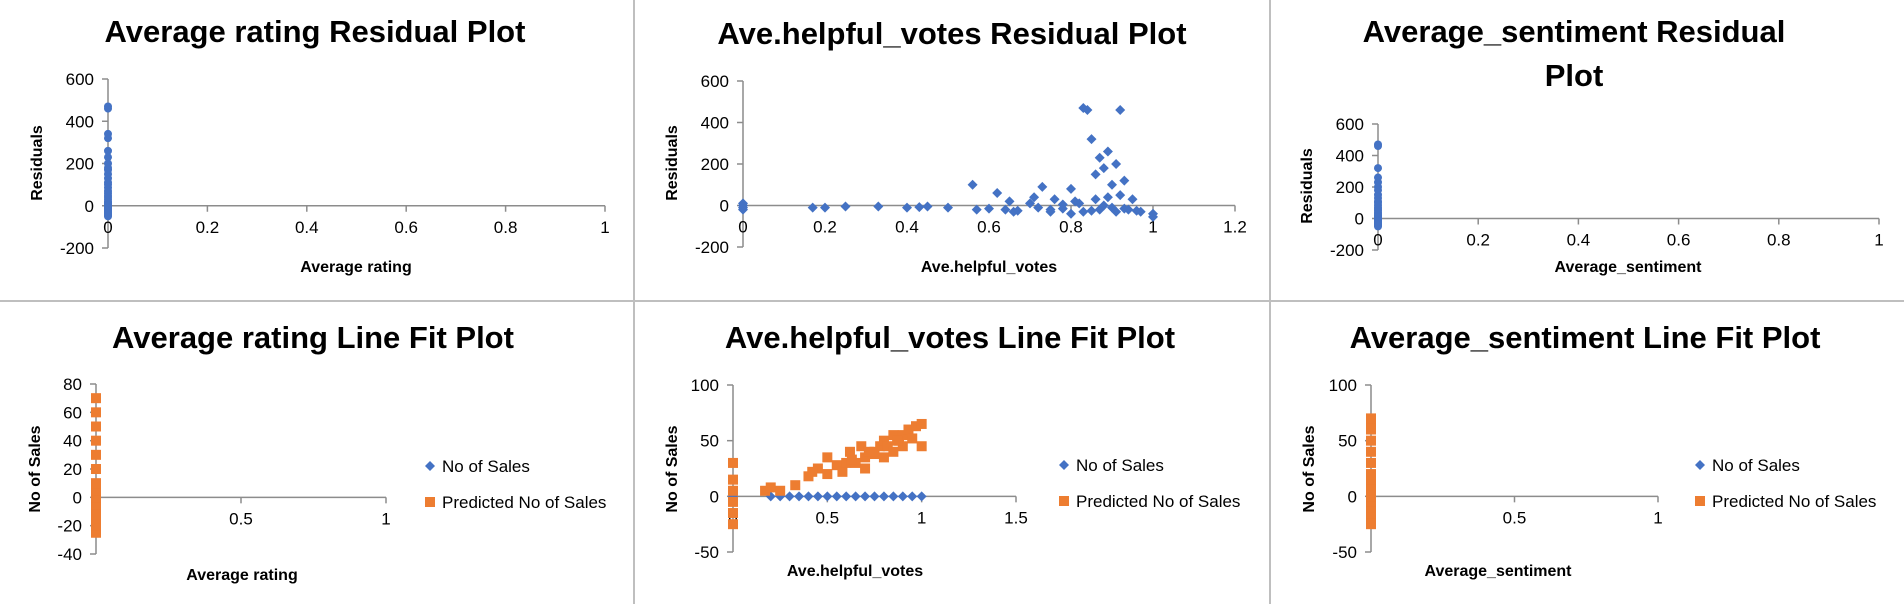 The height and width of the screenshot is (604, 1904). What do you see at coordinates (1574, 53) in the screenshot?
I see `chart-title: Average_sentiment Residual Plot` at bounding box center [1574, 53].